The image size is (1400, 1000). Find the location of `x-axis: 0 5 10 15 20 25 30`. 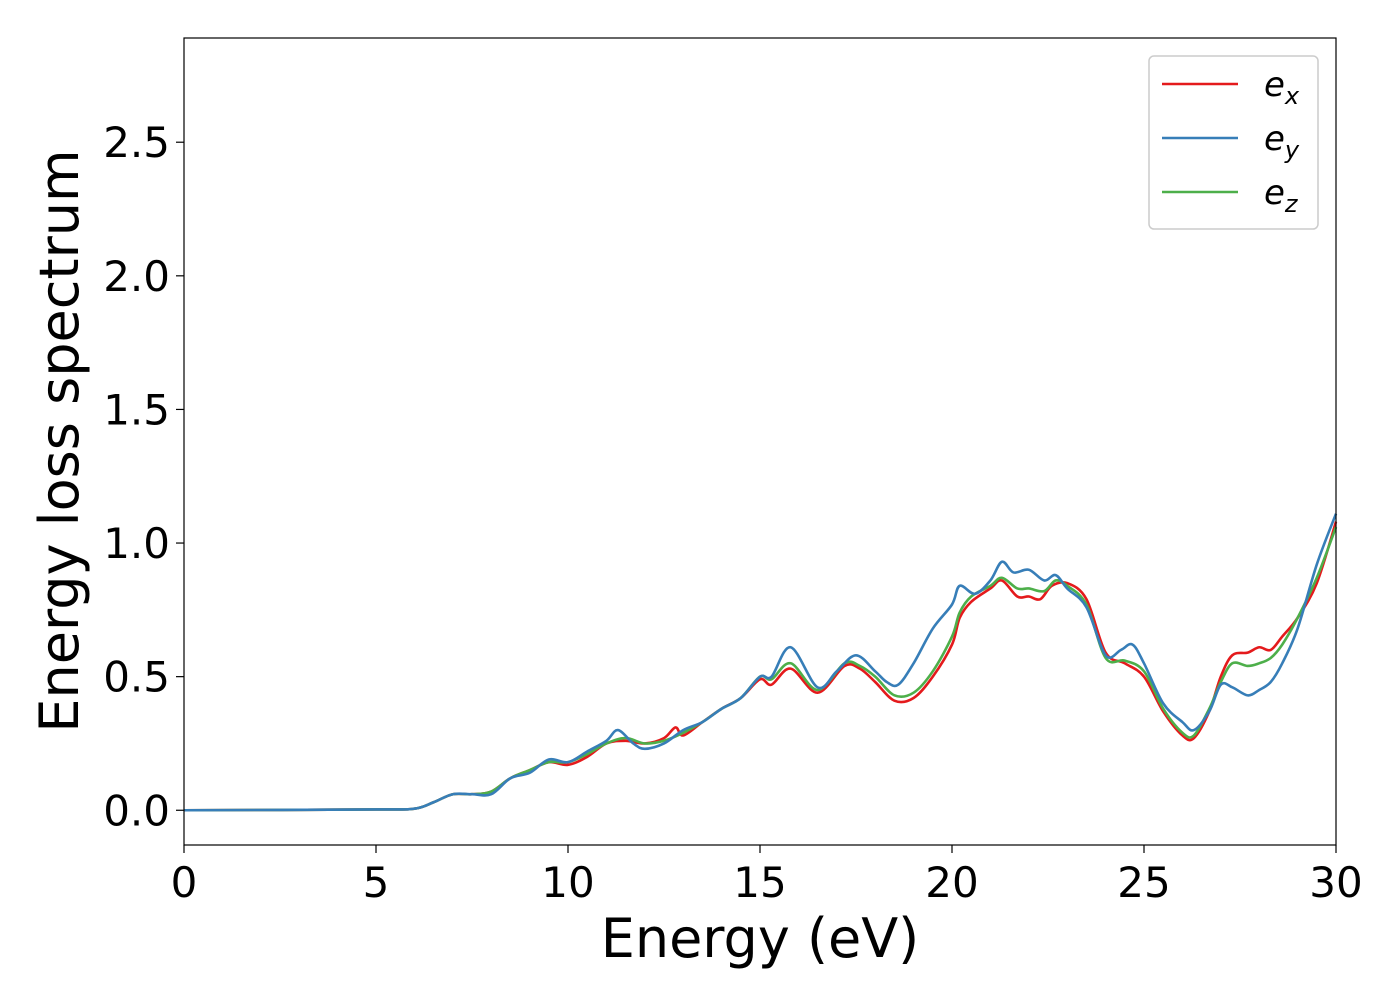

x-axis: 0 5 10 15 20 25 30 is located at coordinates (767, 876).